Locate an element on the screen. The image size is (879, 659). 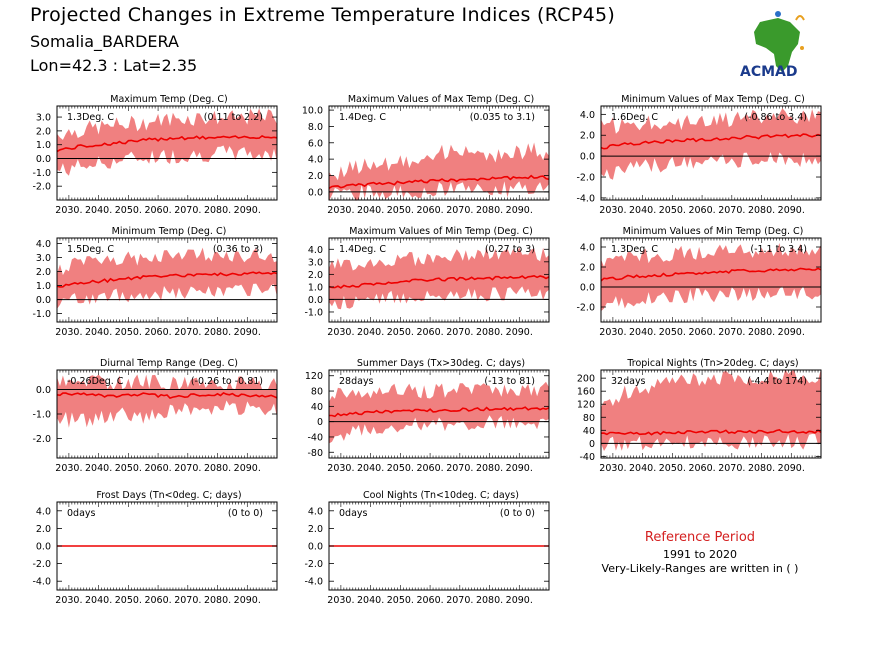
y-tick-label: 8.0 is located at coordinates (315, 127).